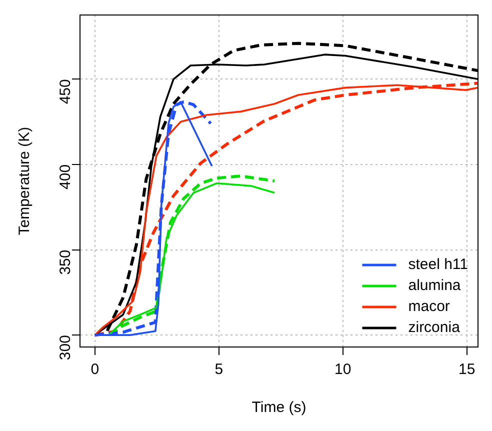 This screenshot has width=492, height=431. Describe the element at coordinates (95, 369) in the screenshot. I see `x-tick-label: 0` at that location.